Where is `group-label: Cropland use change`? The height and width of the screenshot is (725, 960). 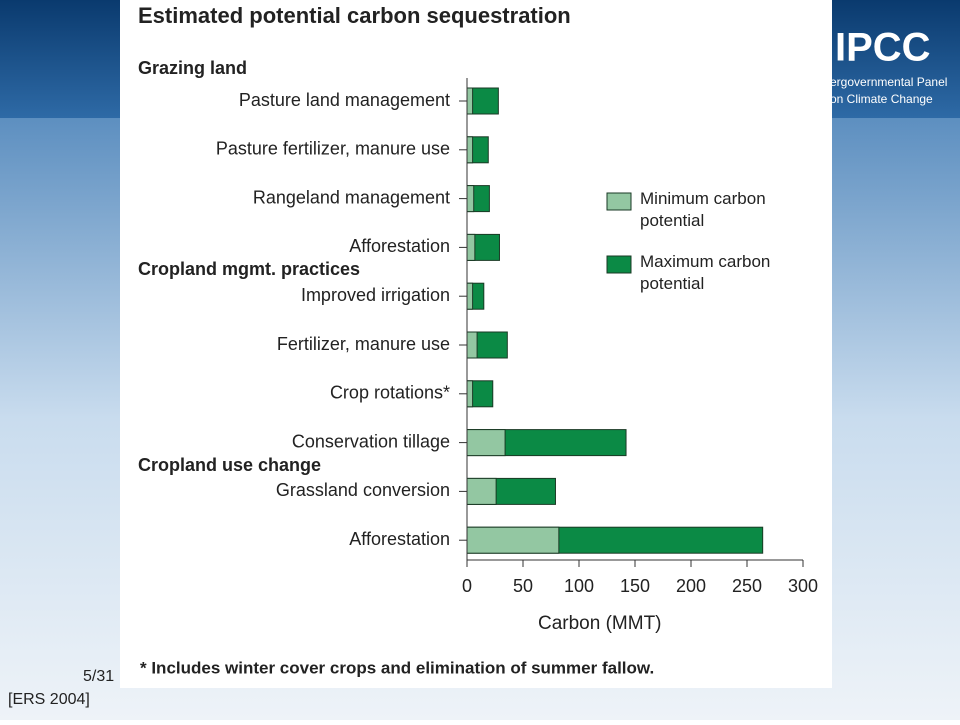
group-label: Cropland use change is located at coordinates (229, 465).